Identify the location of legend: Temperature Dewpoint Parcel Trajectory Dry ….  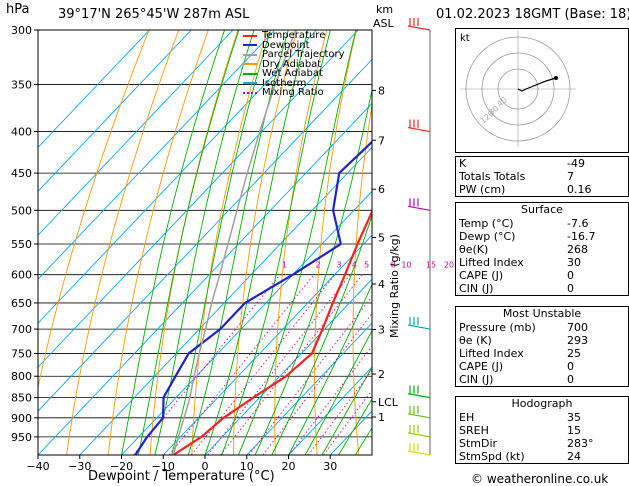
(294, 64).